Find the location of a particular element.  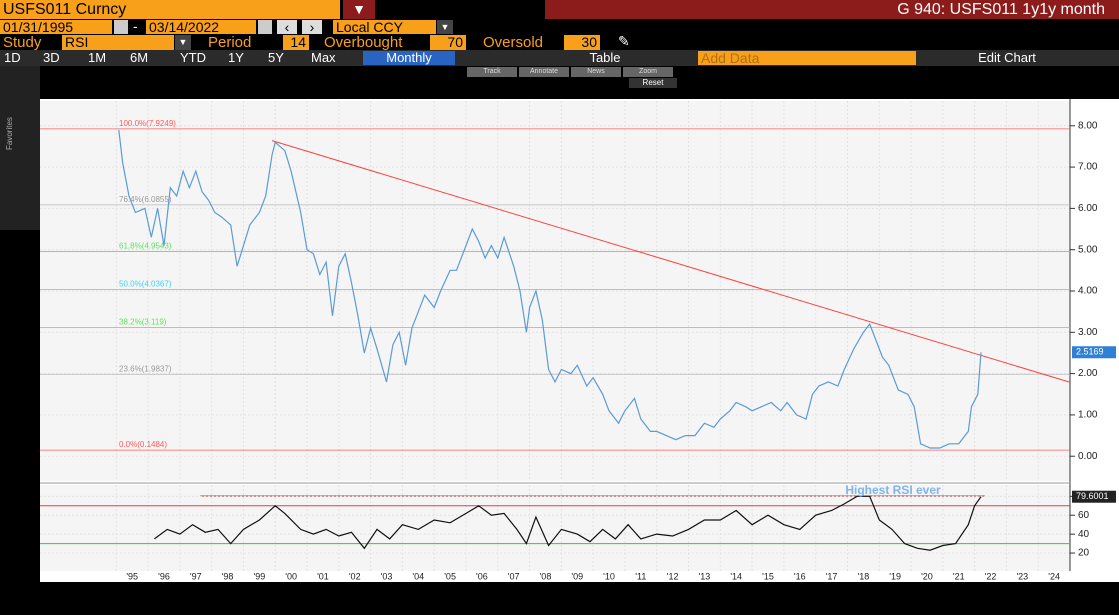

y-tick-label: 40 is located at coordinates (1084, 534).